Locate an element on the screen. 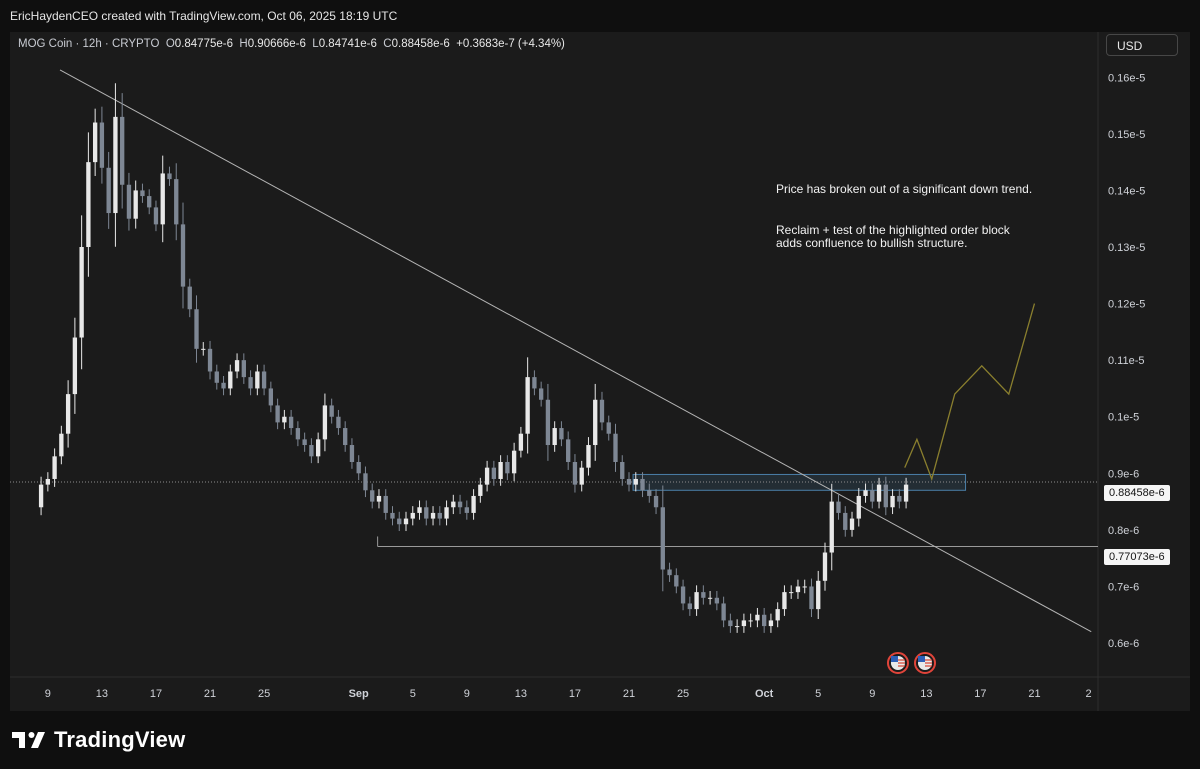  high-value: 0.90666e-6 is located at coordinates (276, 44).